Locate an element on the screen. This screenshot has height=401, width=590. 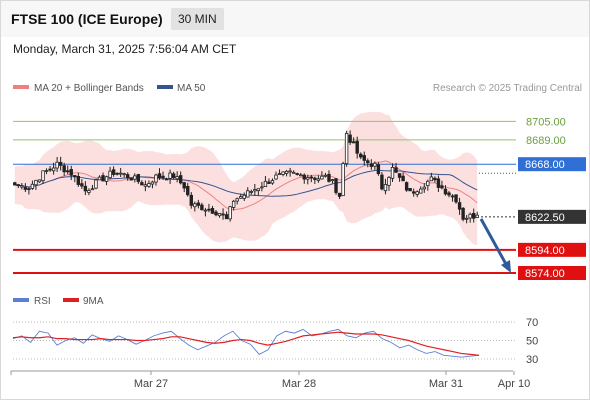
credit-text: Research © 2025 Trading Central is located at coordinates (507, 88).